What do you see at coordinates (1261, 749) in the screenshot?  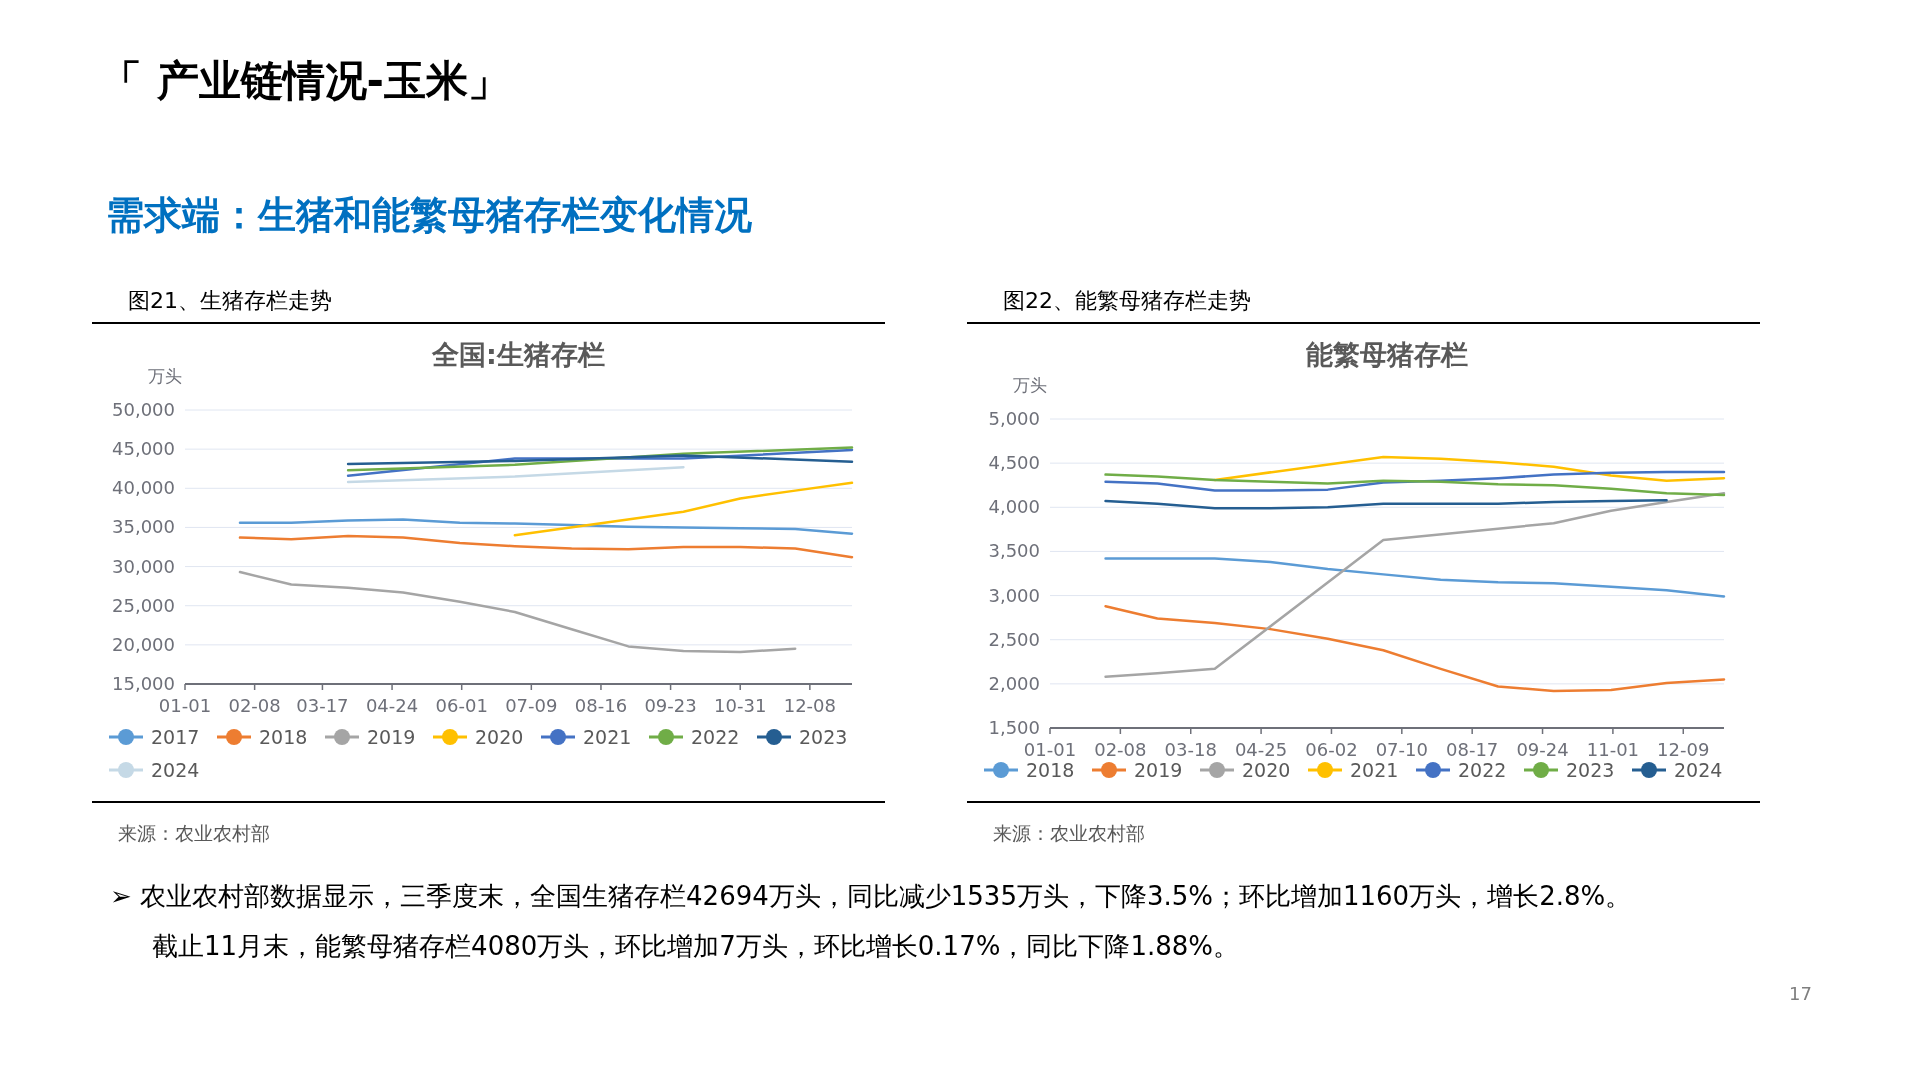 I see `x-tick-label: 04-25` at bounding box center [1261, 749].